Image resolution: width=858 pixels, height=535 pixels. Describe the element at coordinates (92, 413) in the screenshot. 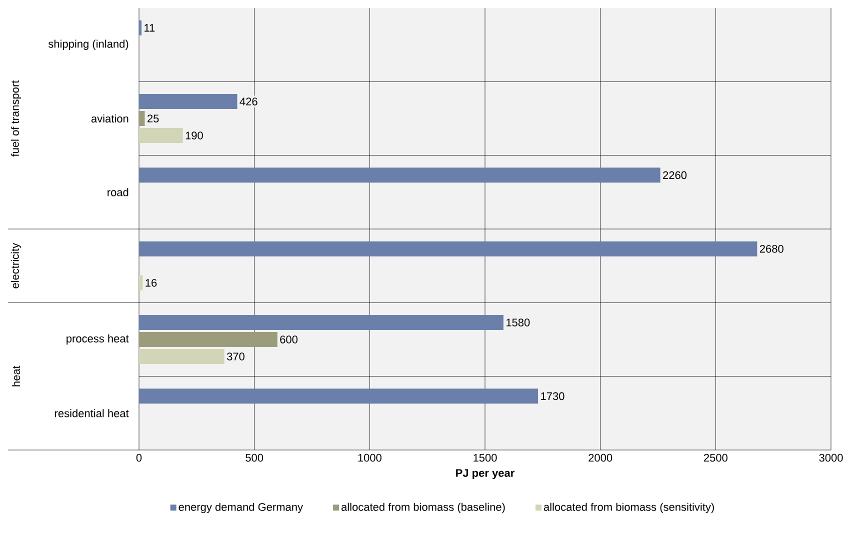

I see `y-tick-label: residential heat` at that location.